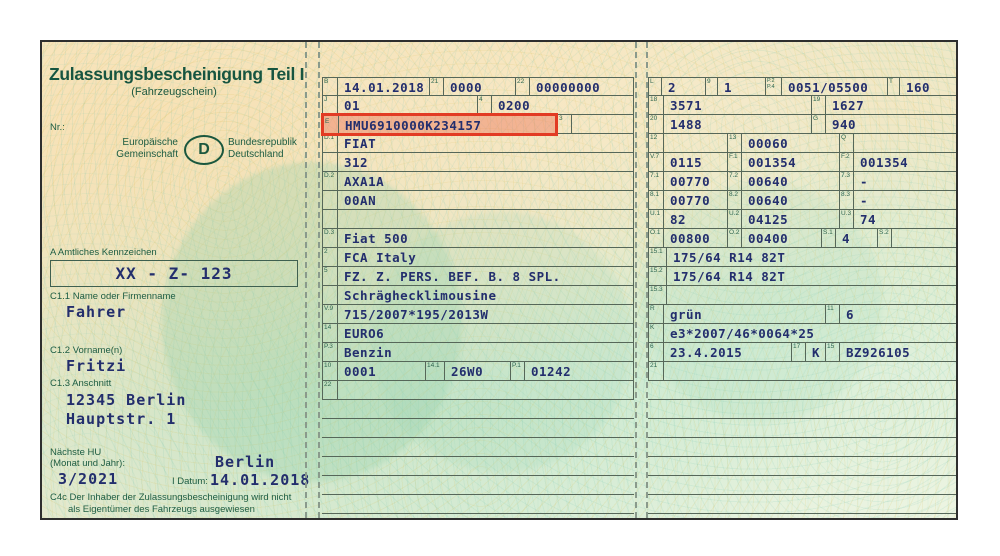 The width and height of the screenshot is (1000, 556). What do you see at coordinates (734, 143) in the screenshot?
I see `field-label: 13` at bounding box center [734, 143].